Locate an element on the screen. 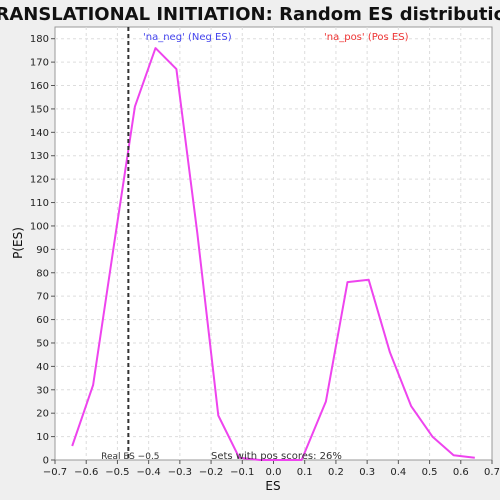 Image resolution: width=500 pixels, height=500 pixels. y-tick-label: 30 is located at coordinates (42, 390).